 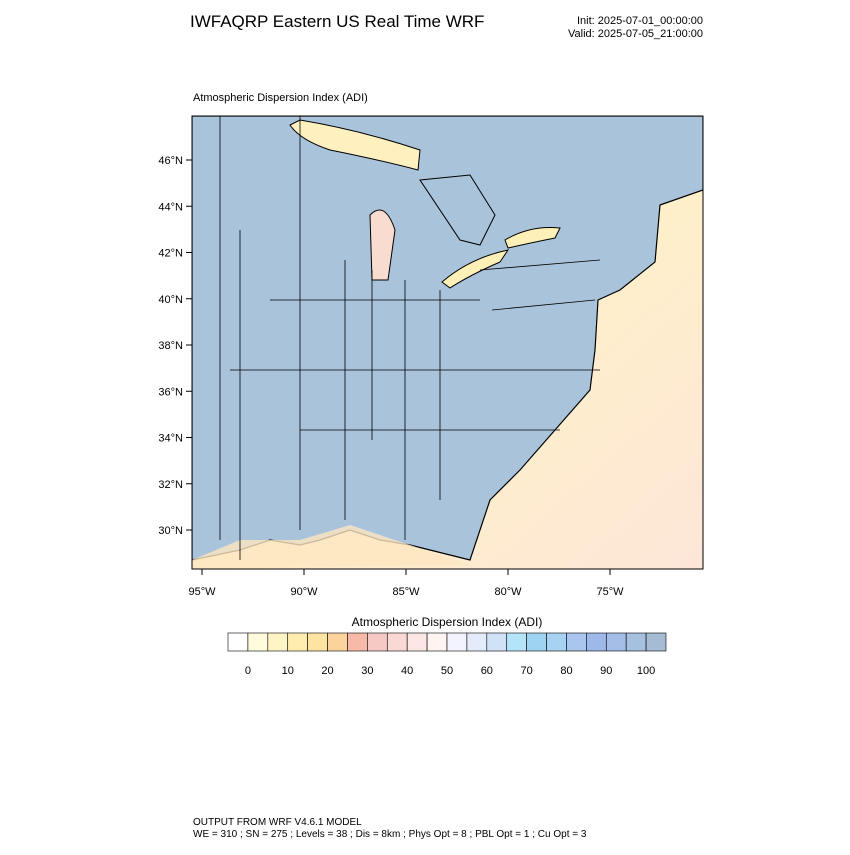 What do you see at coordinates (248, 671) in the screenshot?
I see `colorbar-label: 0` at bounding box center [248, 671].